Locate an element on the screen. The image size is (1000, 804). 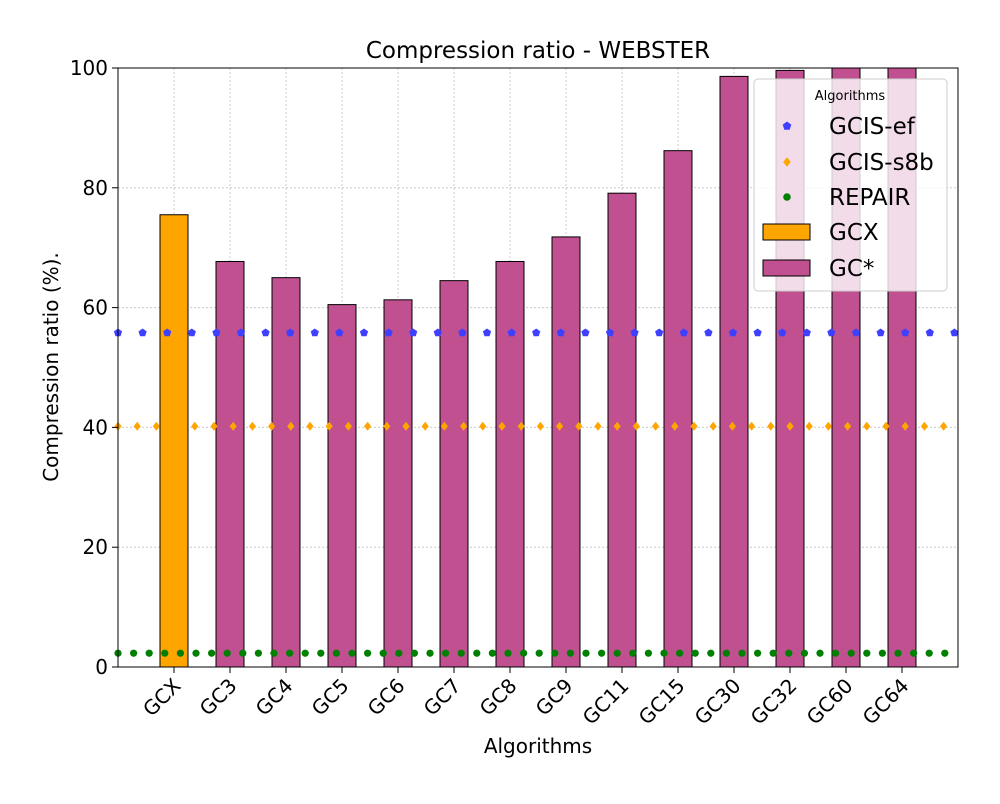
series-gcis-ef is located at coordinates (536, 332).